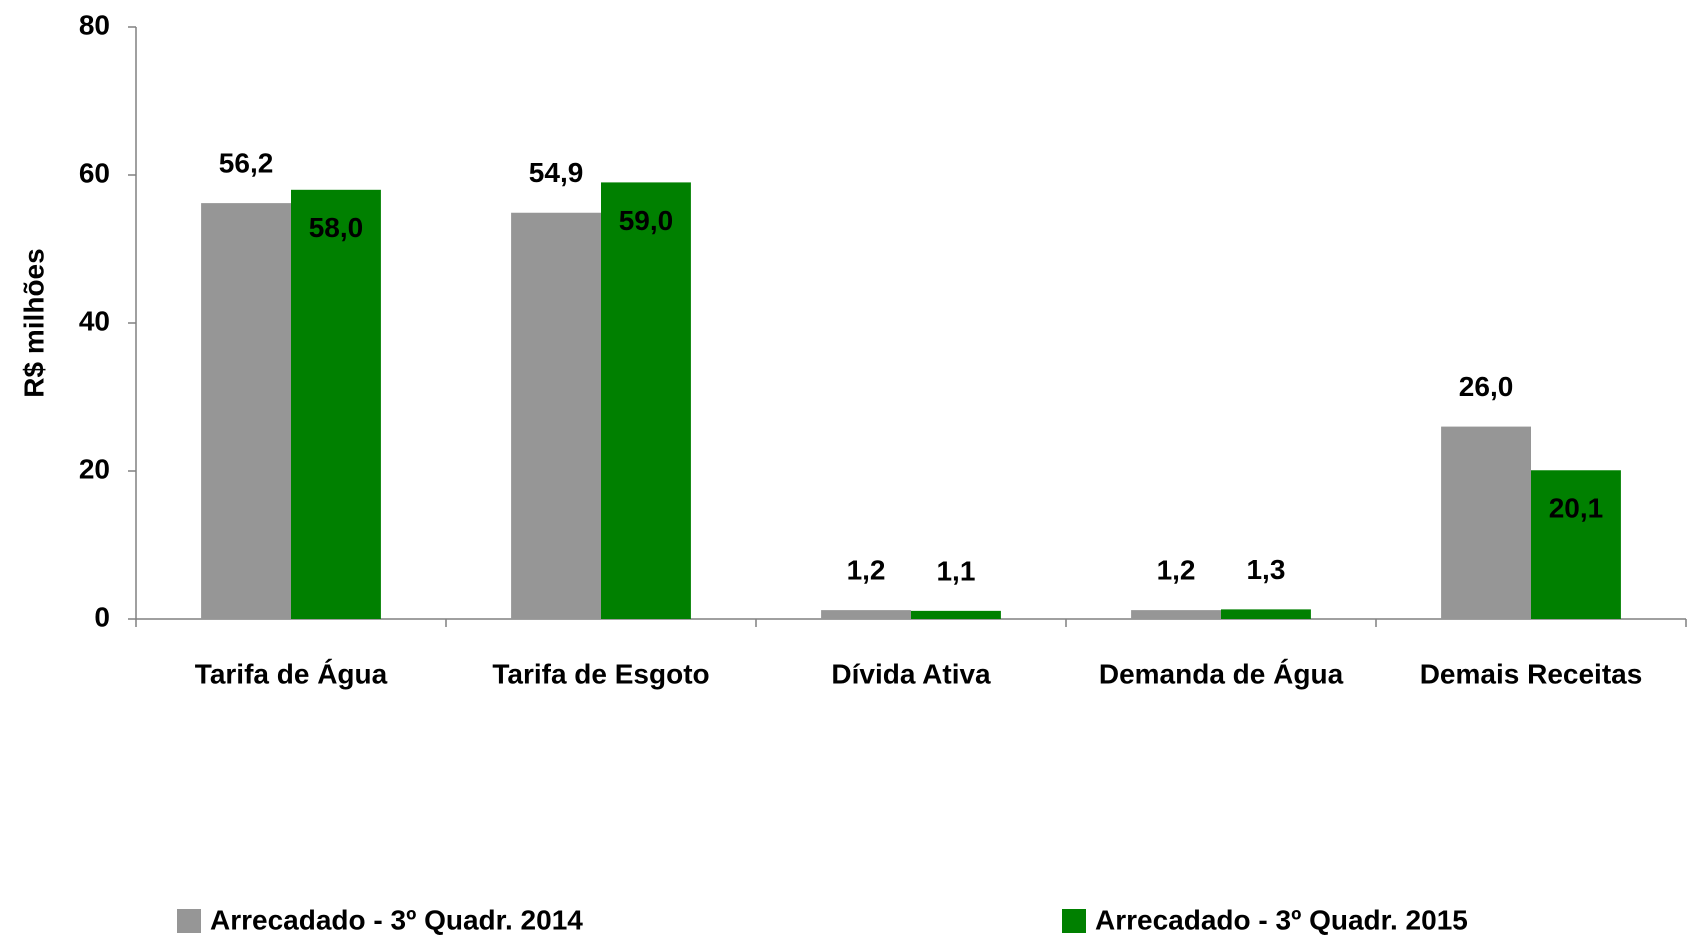 This screenshot has width=1700, height=938. What do you see at coordinates (102, 616) in the screenshot?
I see `y-tick-label: 0` at bounding box center [102, 616].